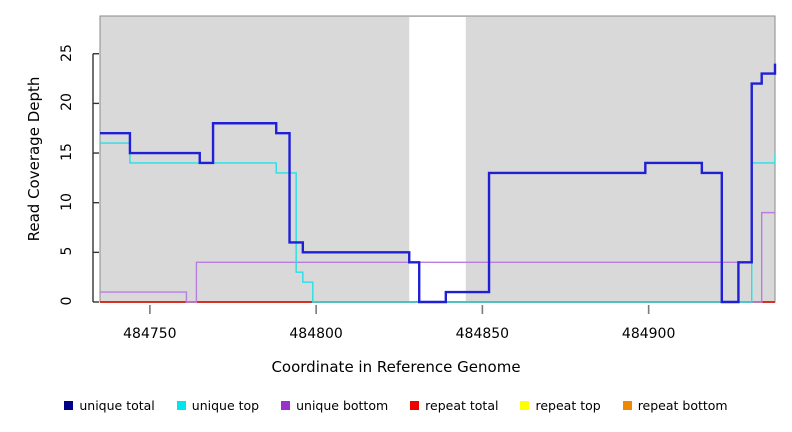 The height and width of the screenshot is (432, 792). I want to click on legend-item-unique-top: unique top, so click(218, 405).